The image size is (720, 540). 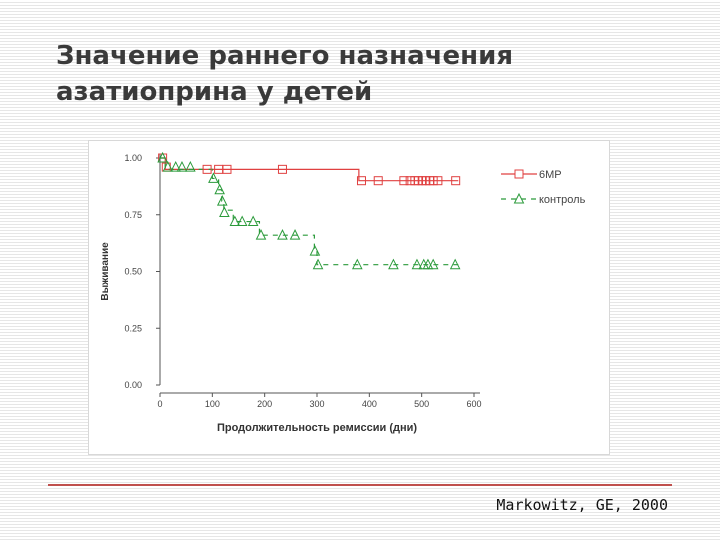 What do you see at coordinates (105, 271) in the screenshot?
I see `y-axis-label: Выживание` at bounding box center [105, 271].